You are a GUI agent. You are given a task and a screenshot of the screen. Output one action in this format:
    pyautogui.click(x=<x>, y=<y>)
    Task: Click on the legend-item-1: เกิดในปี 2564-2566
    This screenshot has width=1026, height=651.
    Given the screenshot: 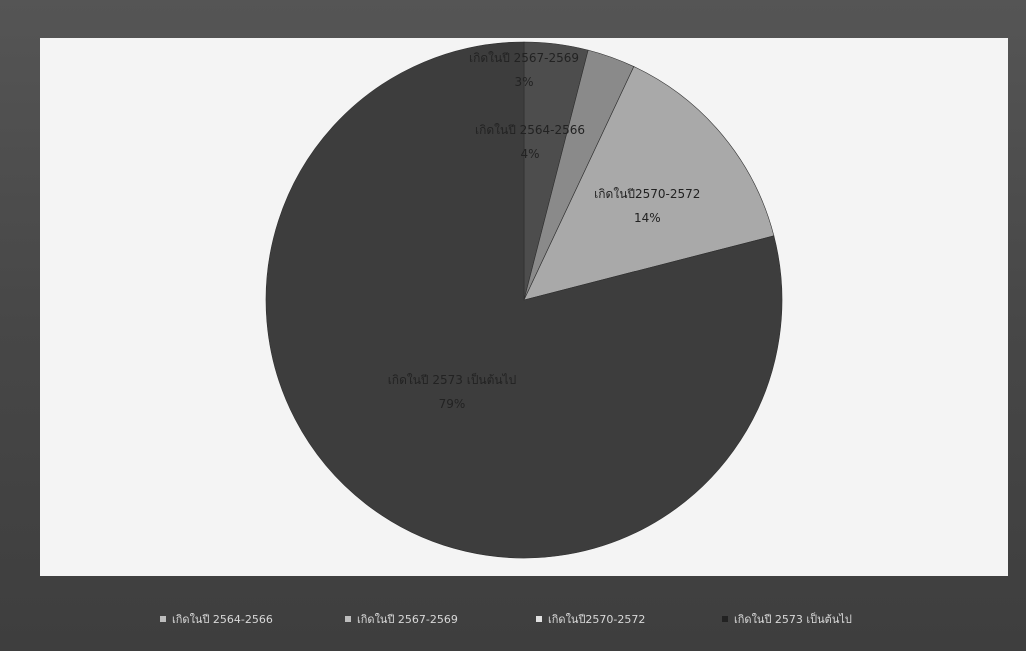 What is the action you would take?
    pyautogui.click(x=216, y=619)
    